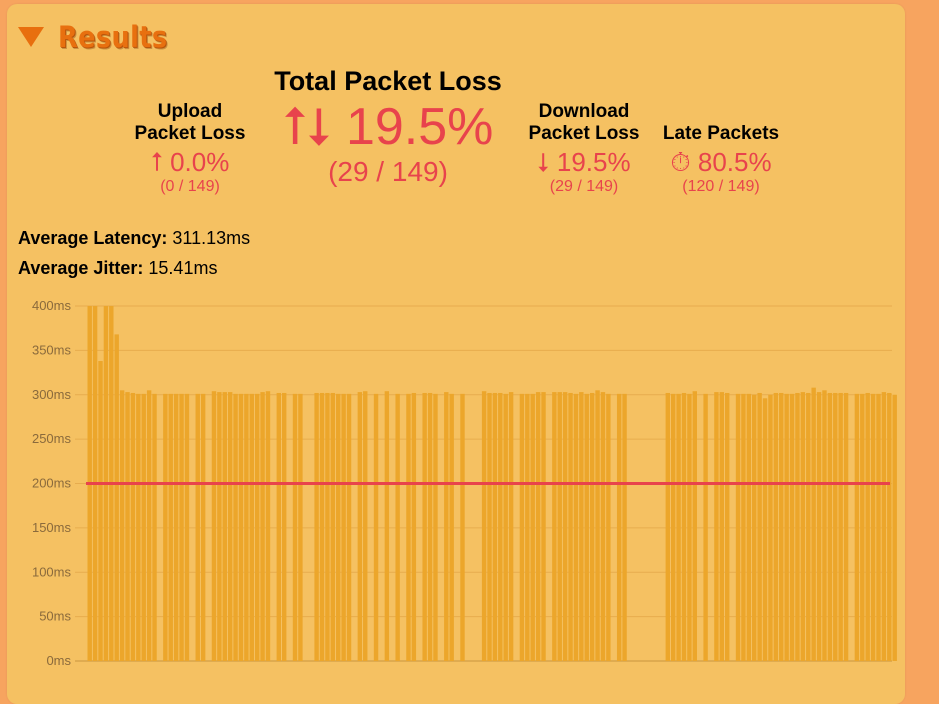 The image size is (939, 704). Describe the element at coordinates (113, 37) in the screenshot. I see `results-title: Results` at that location.